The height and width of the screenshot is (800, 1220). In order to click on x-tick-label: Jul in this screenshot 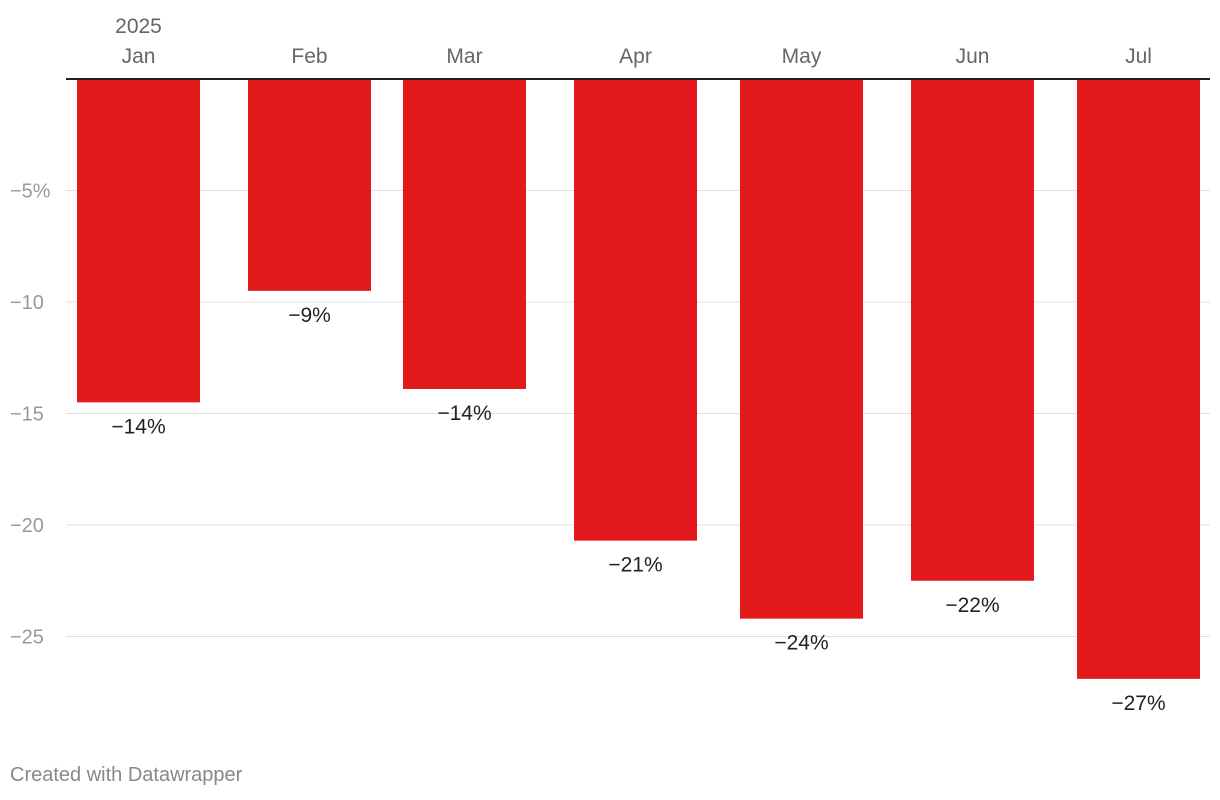, I will do `click(1138, 56)`.